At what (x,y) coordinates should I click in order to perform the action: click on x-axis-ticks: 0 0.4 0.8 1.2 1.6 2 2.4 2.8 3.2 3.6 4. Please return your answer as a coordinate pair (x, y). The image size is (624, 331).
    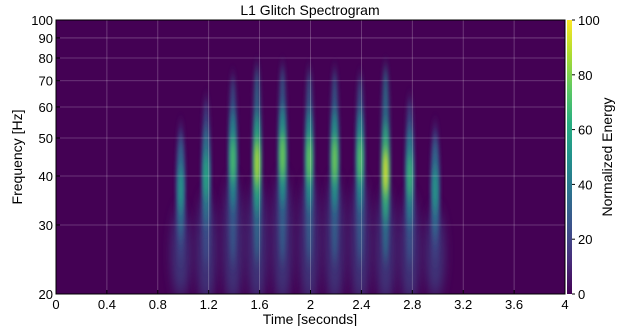
    Looking at the image, I should click on (310, 301).